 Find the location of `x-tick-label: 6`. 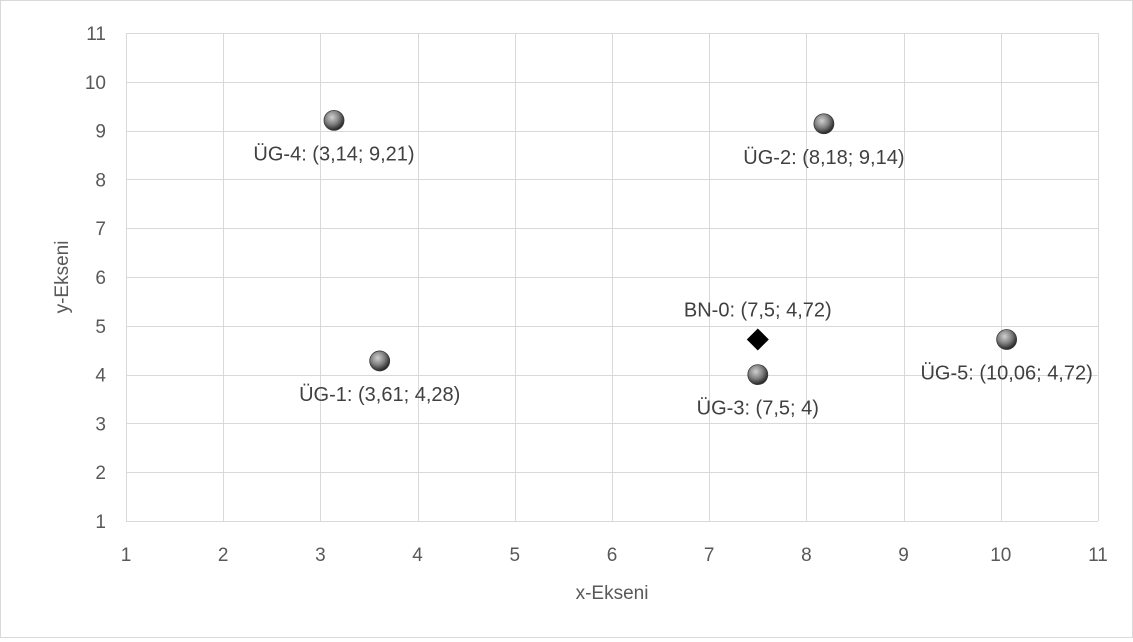

x-tick-label: 6 is located at coordinates (612, 555).